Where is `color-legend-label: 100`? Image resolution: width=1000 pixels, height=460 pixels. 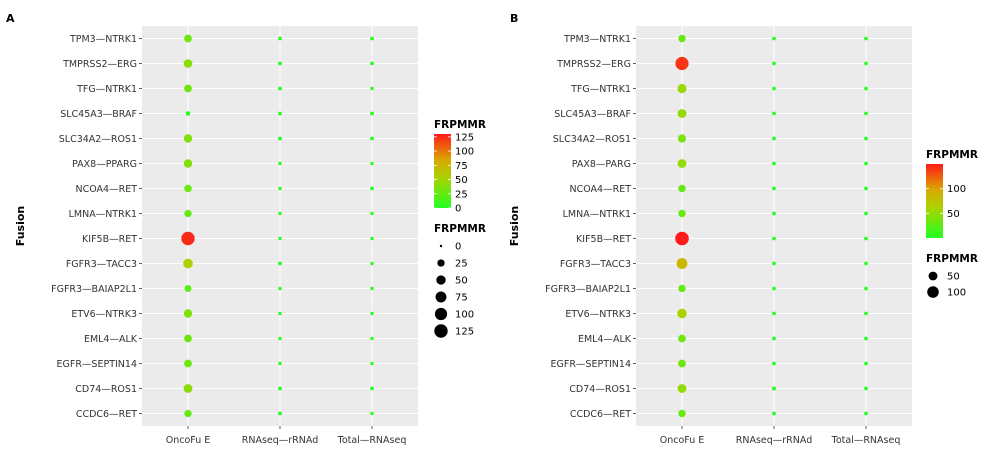 color-legend-label: 100 is located at coordinates (956, 189).